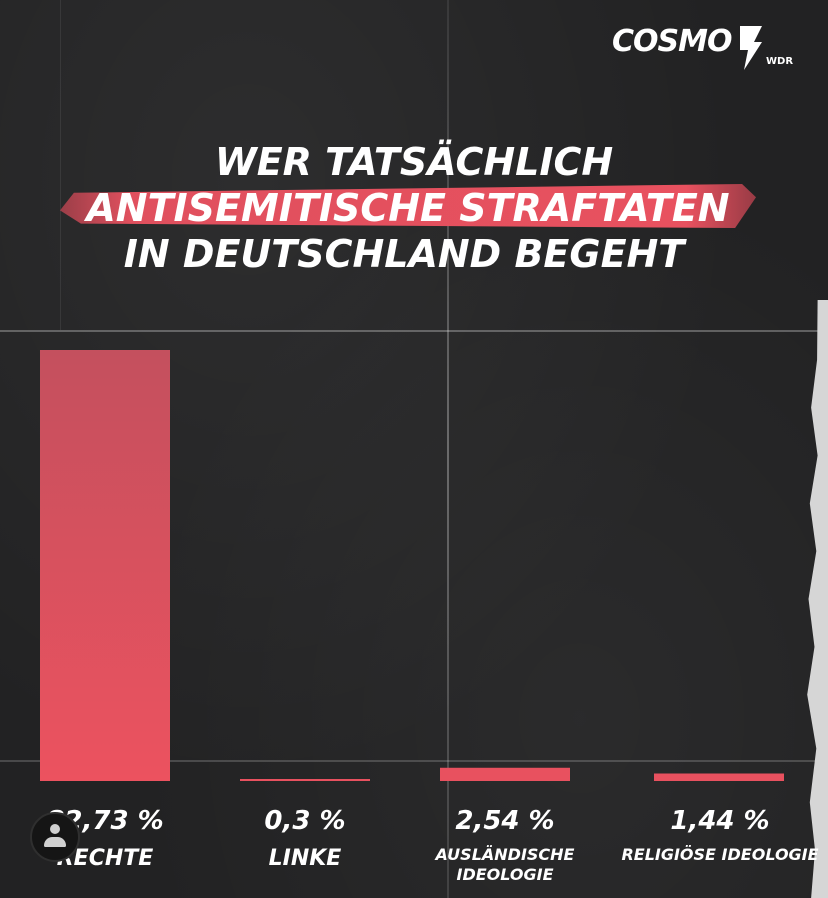 The height and width of the screenshot is (898, 828). What do you see at coordinates (751, 48) in the screenshot?
I see `logo-mark-icon` at bounding box center [751, 48].